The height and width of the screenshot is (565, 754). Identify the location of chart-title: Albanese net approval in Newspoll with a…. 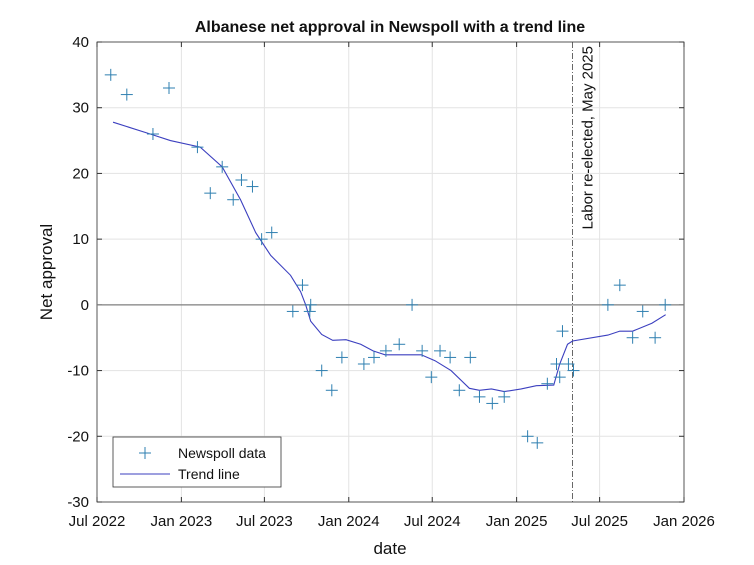
(390, 27).